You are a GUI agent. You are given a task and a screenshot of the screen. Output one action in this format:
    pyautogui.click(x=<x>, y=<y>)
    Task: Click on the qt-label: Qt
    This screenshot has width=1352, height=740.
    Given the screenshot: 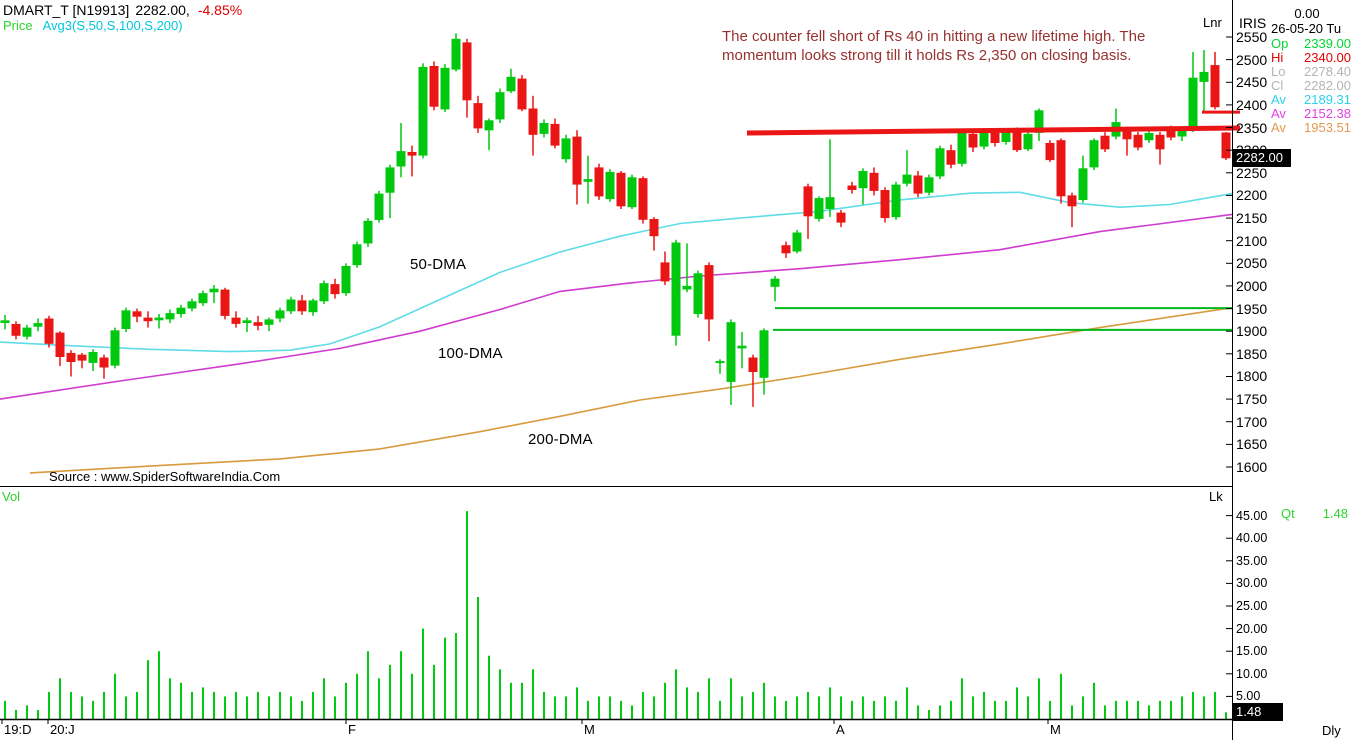 What is the action you would take?
    pyautogui.click(x=1288, y=513)
    